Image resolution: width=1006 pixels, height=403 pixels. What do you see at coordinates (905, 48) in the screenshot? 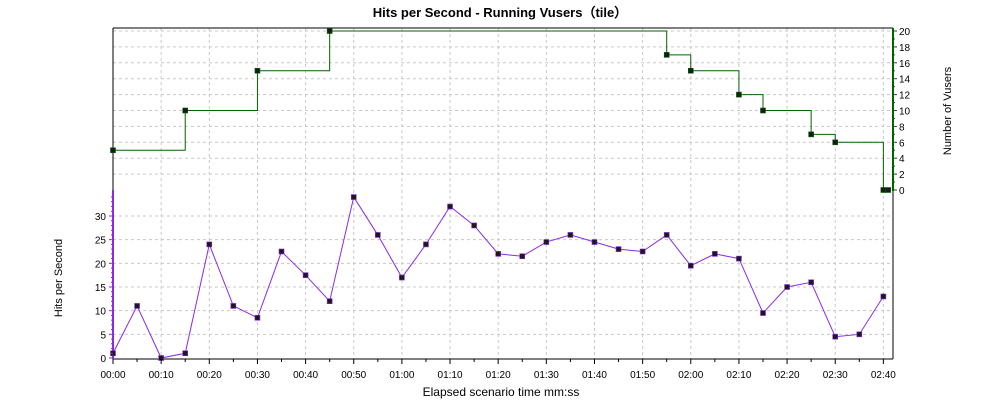
I see `right-y-tick-label: 18` at bounding box center [905, 48].